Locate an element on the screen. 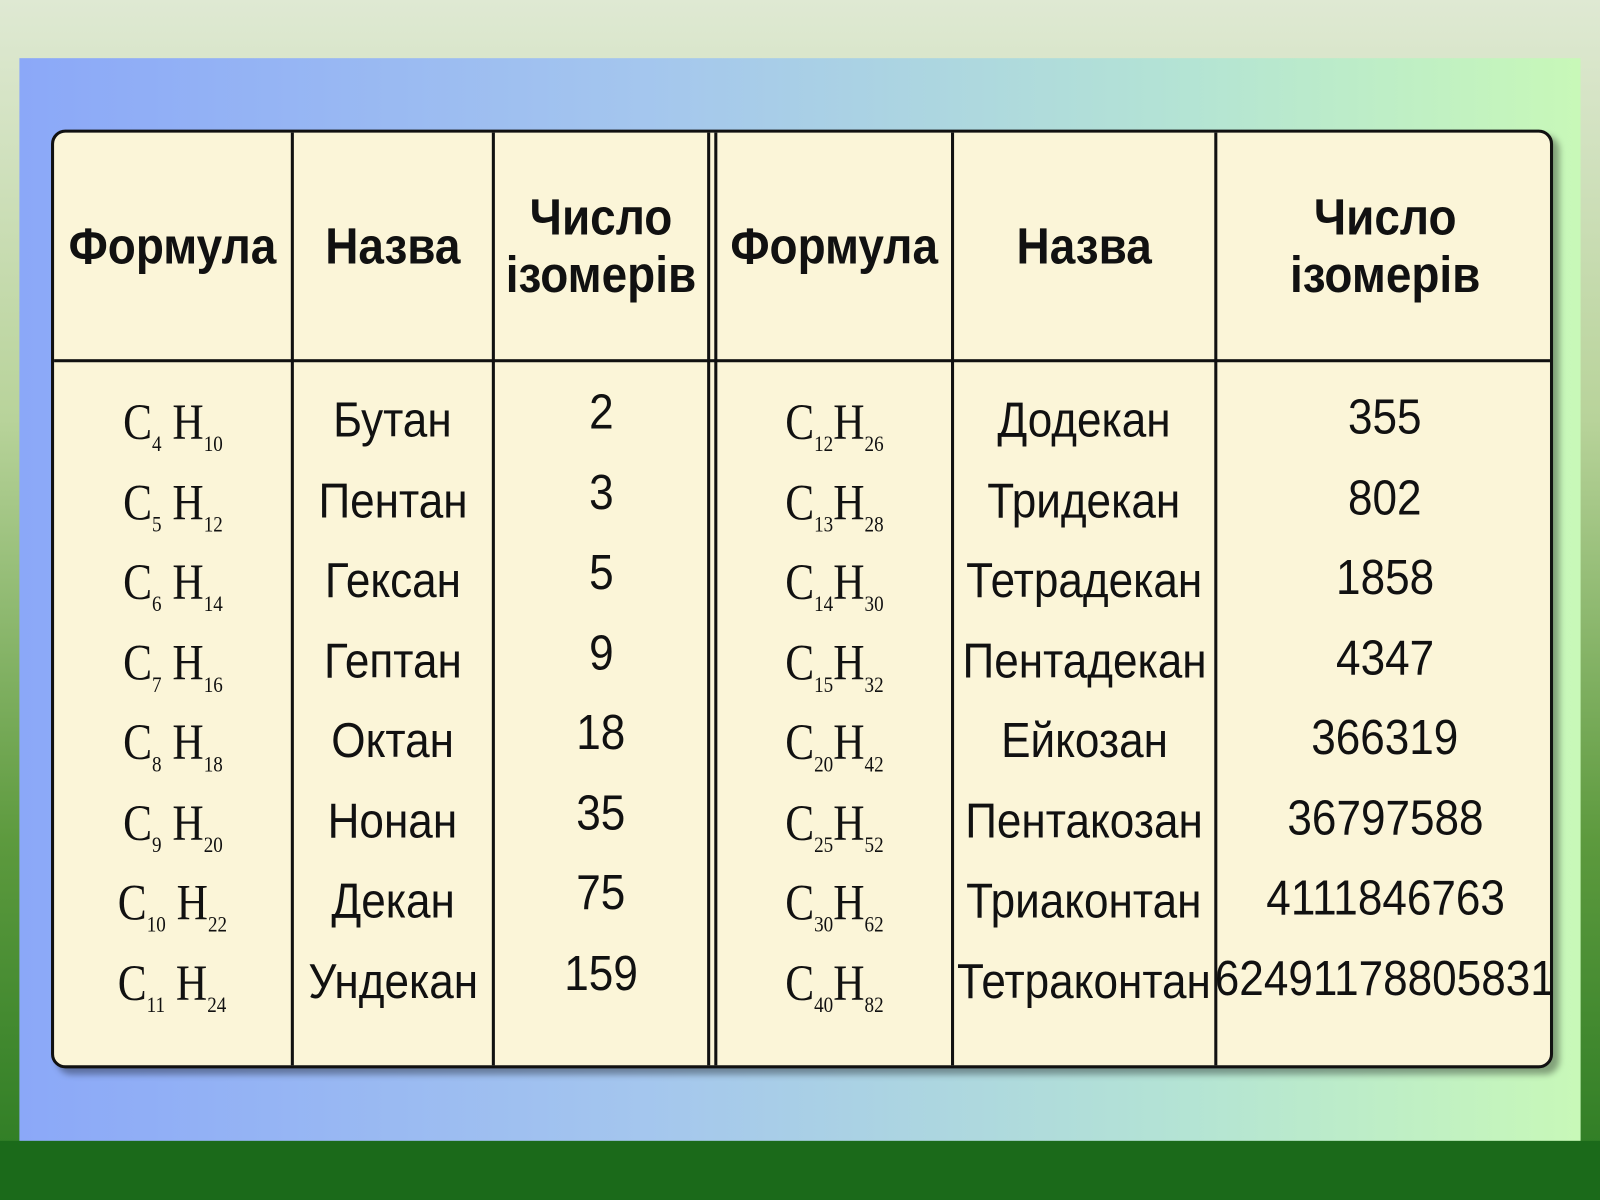 The width and height of the screenshot is (1600, 1200). formula-cell: C13H28 is located at coordinates (834, 506).